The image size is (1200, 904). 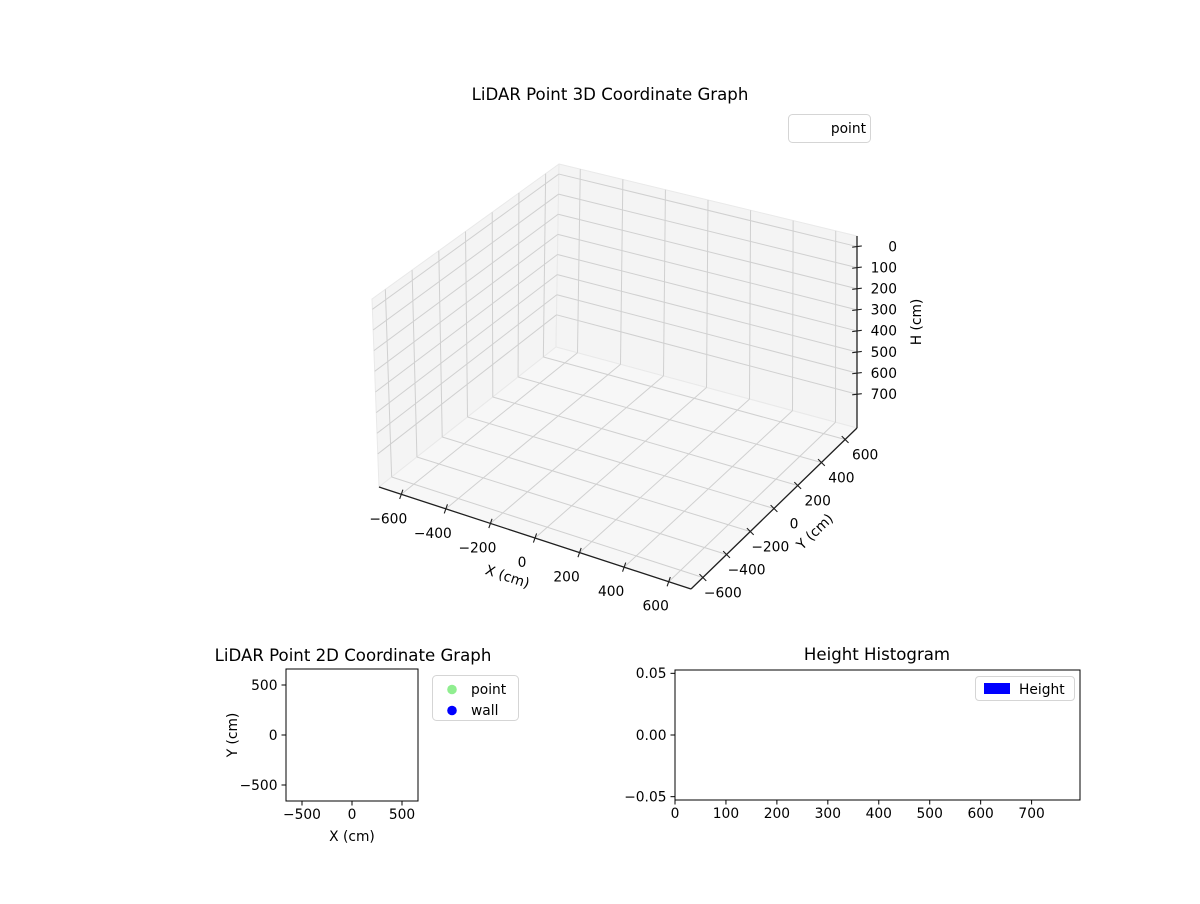 What do you see at coordinates (233, 736) in the screenshot?
I see `plot2d-yaxis-label: Y (cm)` at bounding box center [233, 736].